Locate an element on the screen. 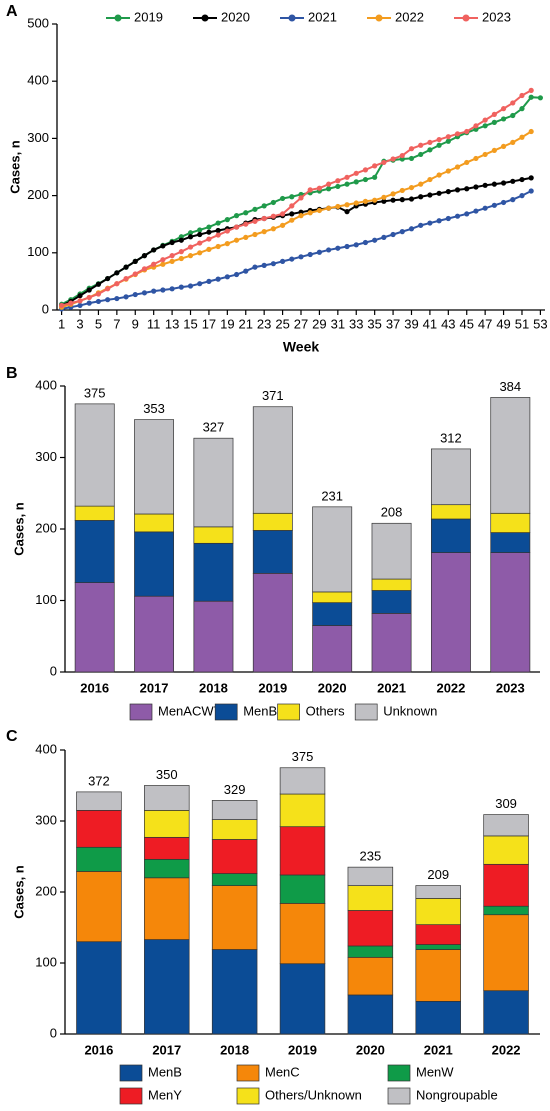 This screenshot has width=550, height=1111. legend-marker is located at coordinates (466, 18).